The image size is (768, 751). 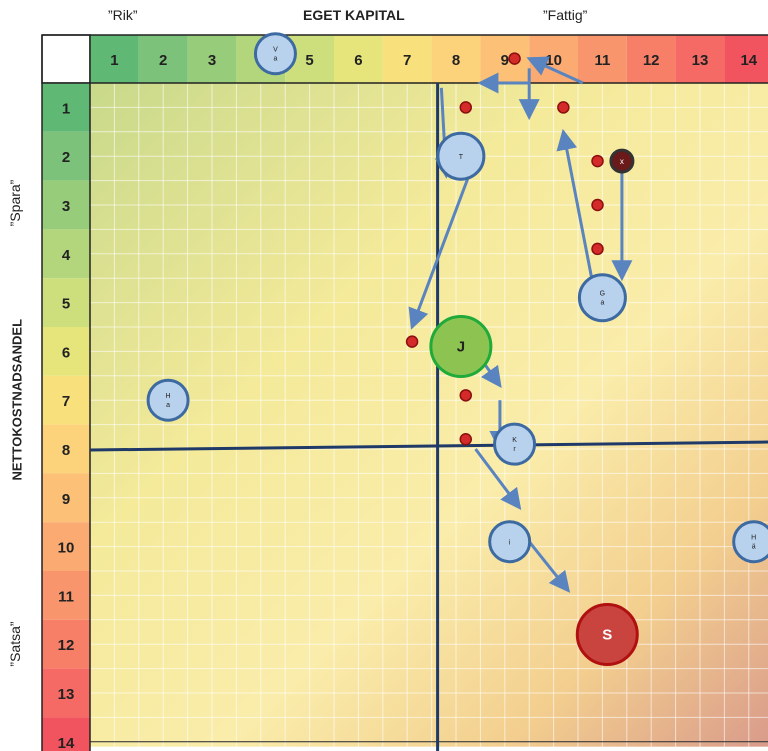 I want to click on poor-label: ”Fattig”, so click(x=565, y=15).